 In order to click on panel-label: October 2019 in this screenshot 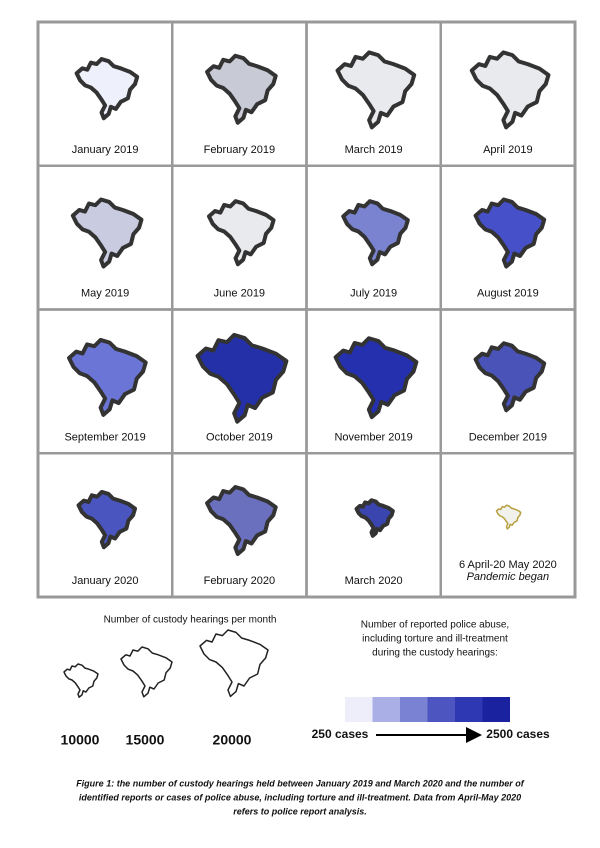, I will do `click(239, 437)`.